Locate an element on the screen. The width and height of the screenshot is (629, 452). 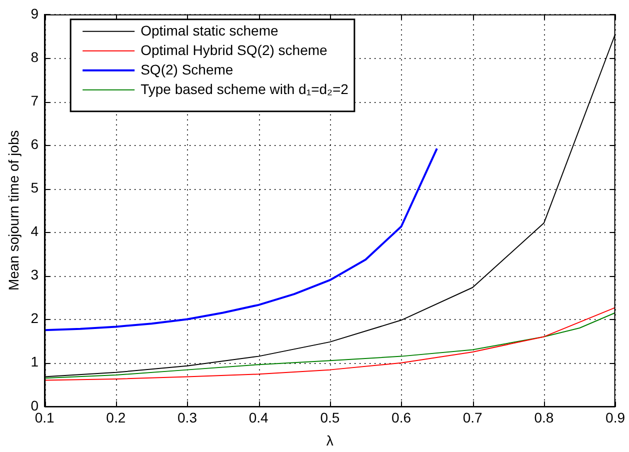
x-axis-title: λ is located at coordinates (330, 440).